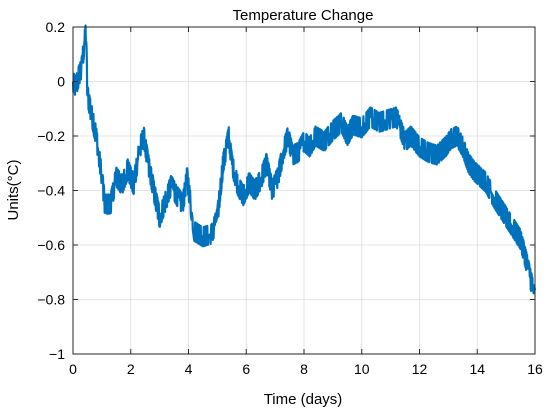 This screenshot has width=550, height=412. Describe the element at coordinates (61, 82) in the screenshot. I see `y-tick-label: 0` at that location.